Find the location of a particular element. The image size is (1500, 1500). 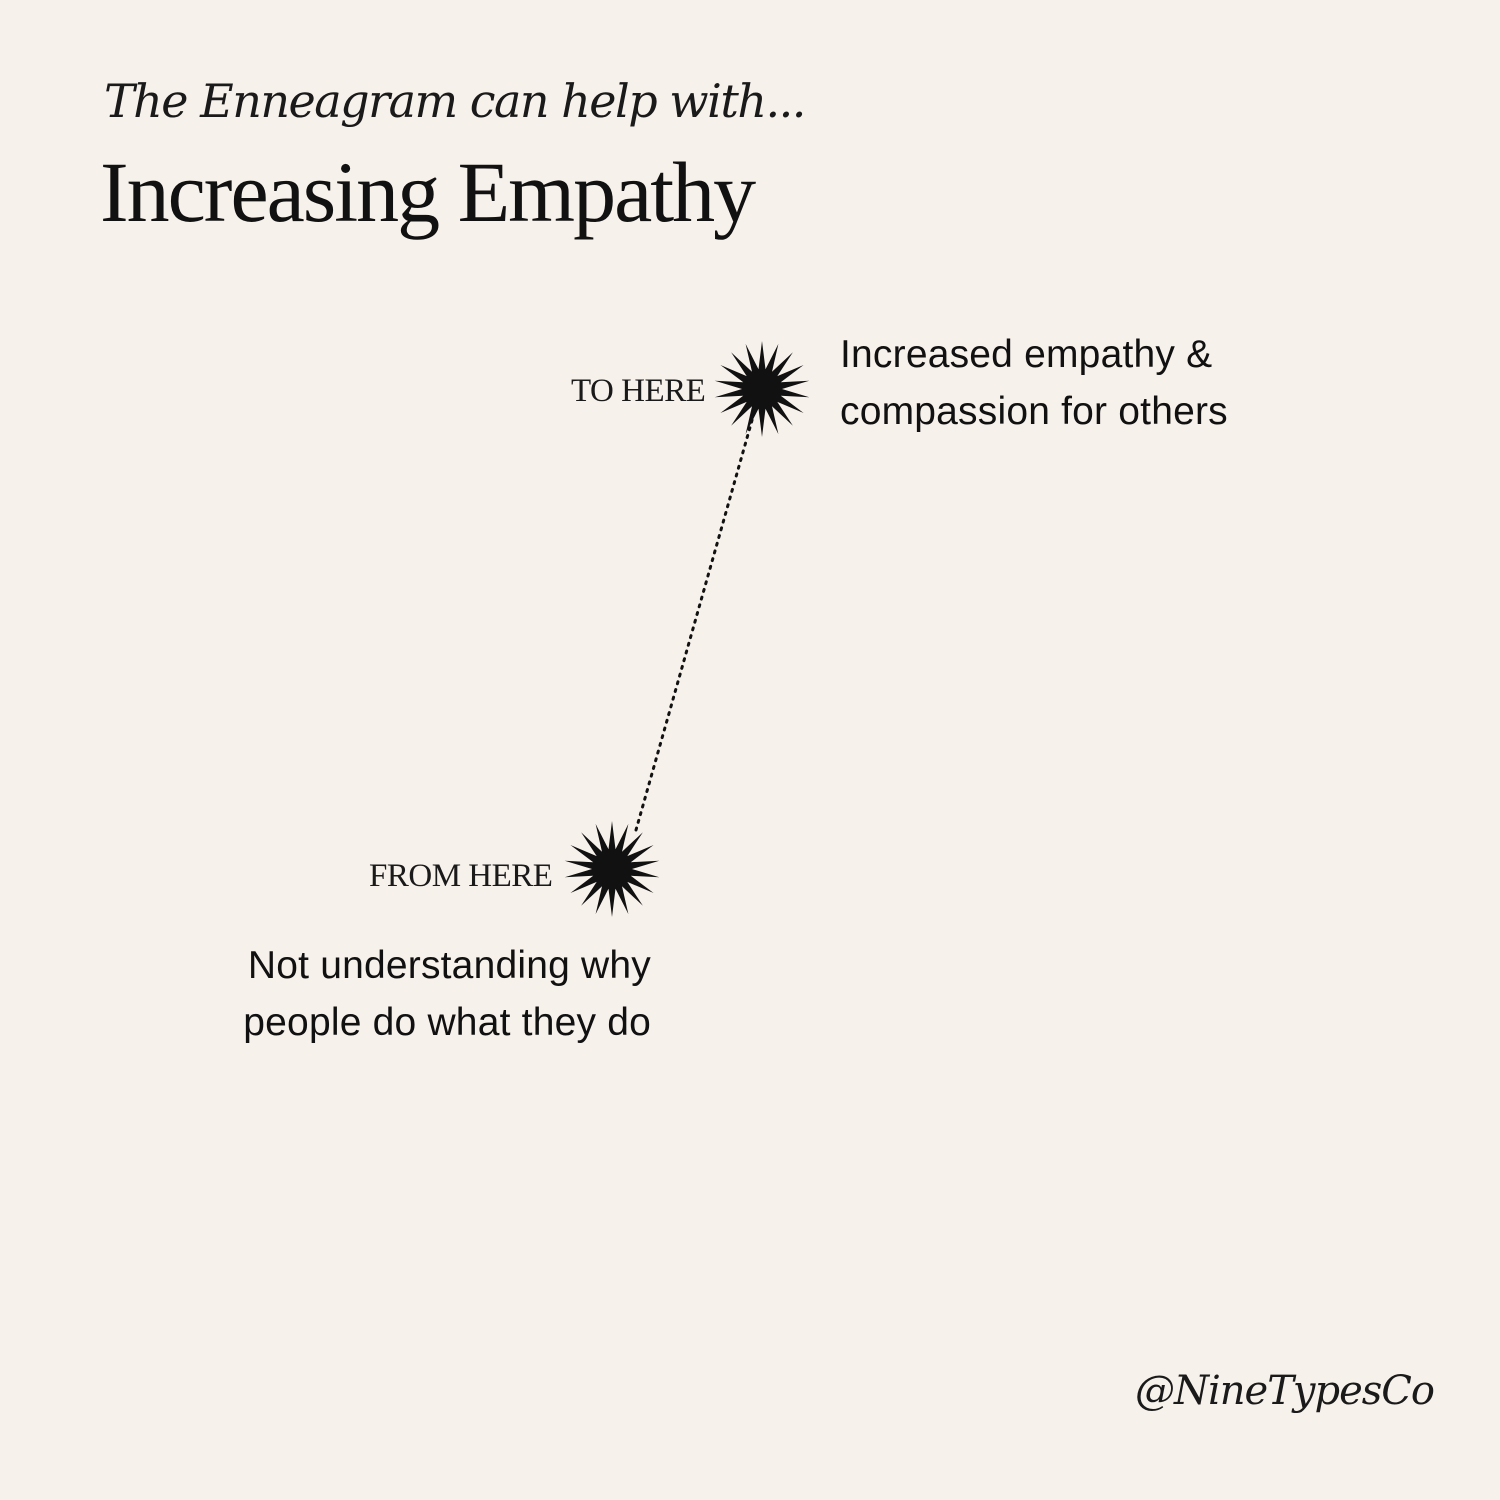

to-here-label: TO HERE is located at coordinates (638, 391).